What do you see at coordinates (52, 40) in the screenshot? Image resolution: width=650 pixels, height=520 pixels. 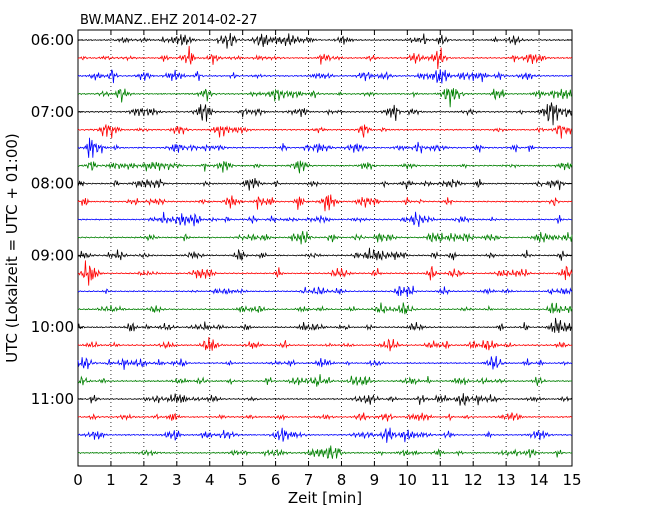 I see `y-tick-label: 06:00` at bounding box center [52, 40].